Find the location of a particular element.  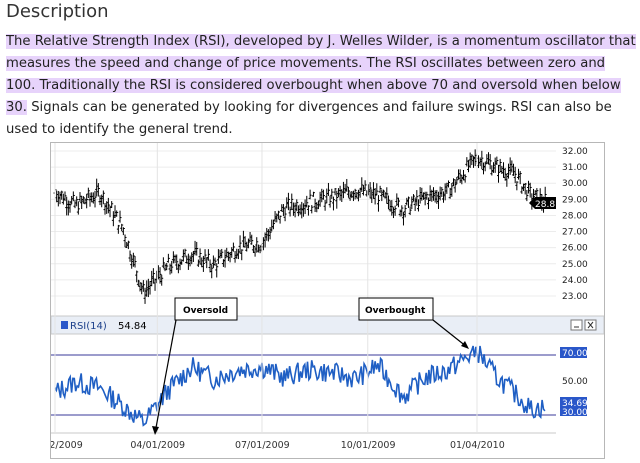

price-tick-label: 26.00 is located at coordinates (575, 249).